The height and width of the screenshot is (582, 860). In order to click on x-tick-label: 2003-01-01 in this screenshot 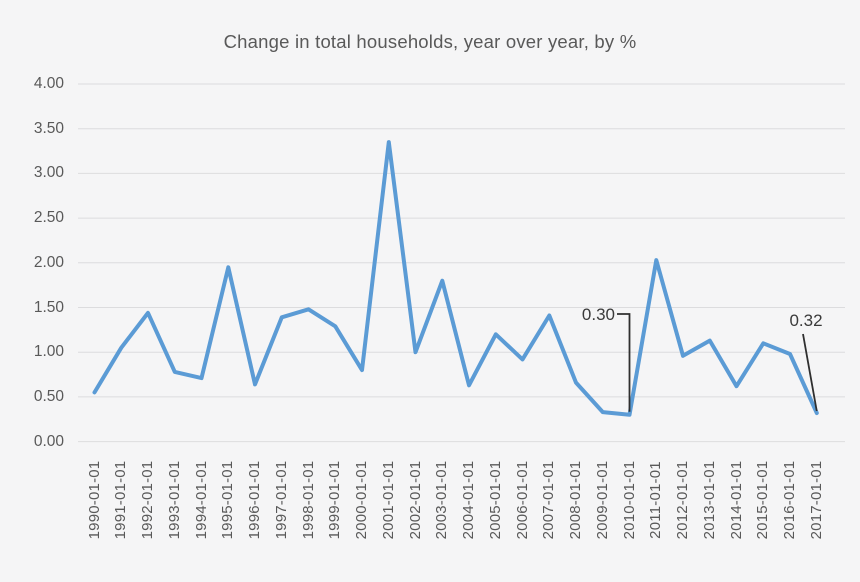, I will do `click(442, 500)`.